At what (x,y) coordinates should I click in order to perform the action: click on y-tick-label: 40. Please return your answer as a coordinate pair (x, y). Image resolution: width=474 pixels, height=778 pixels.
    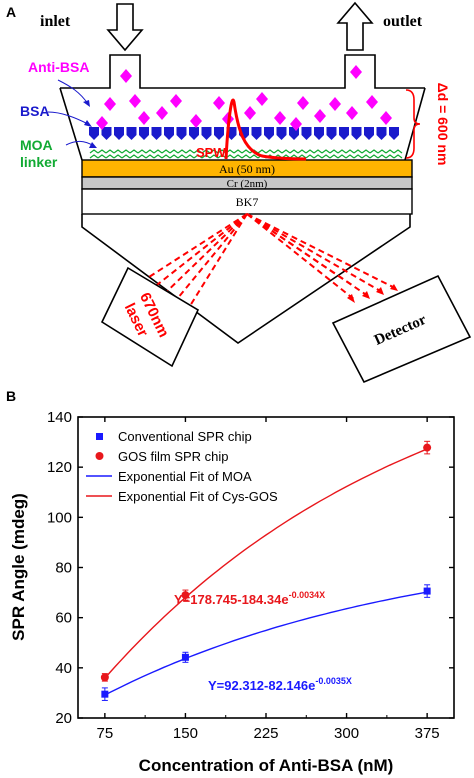
    Looking at the image, I should click on (63, 668).